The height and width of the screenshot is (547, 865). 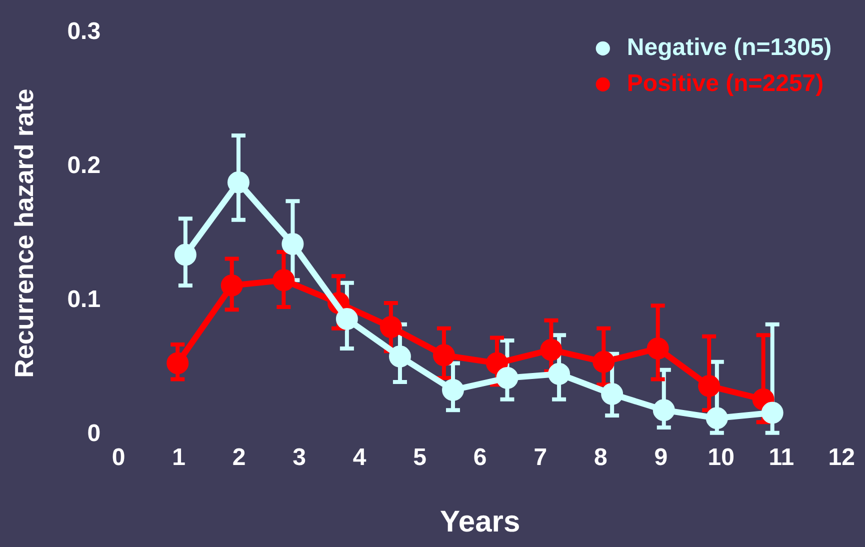 What do you see at coordinates (725, 84) in the screenshot?
I see `legend-label: Positive (n=2257)` at bounding box center [725, 84].